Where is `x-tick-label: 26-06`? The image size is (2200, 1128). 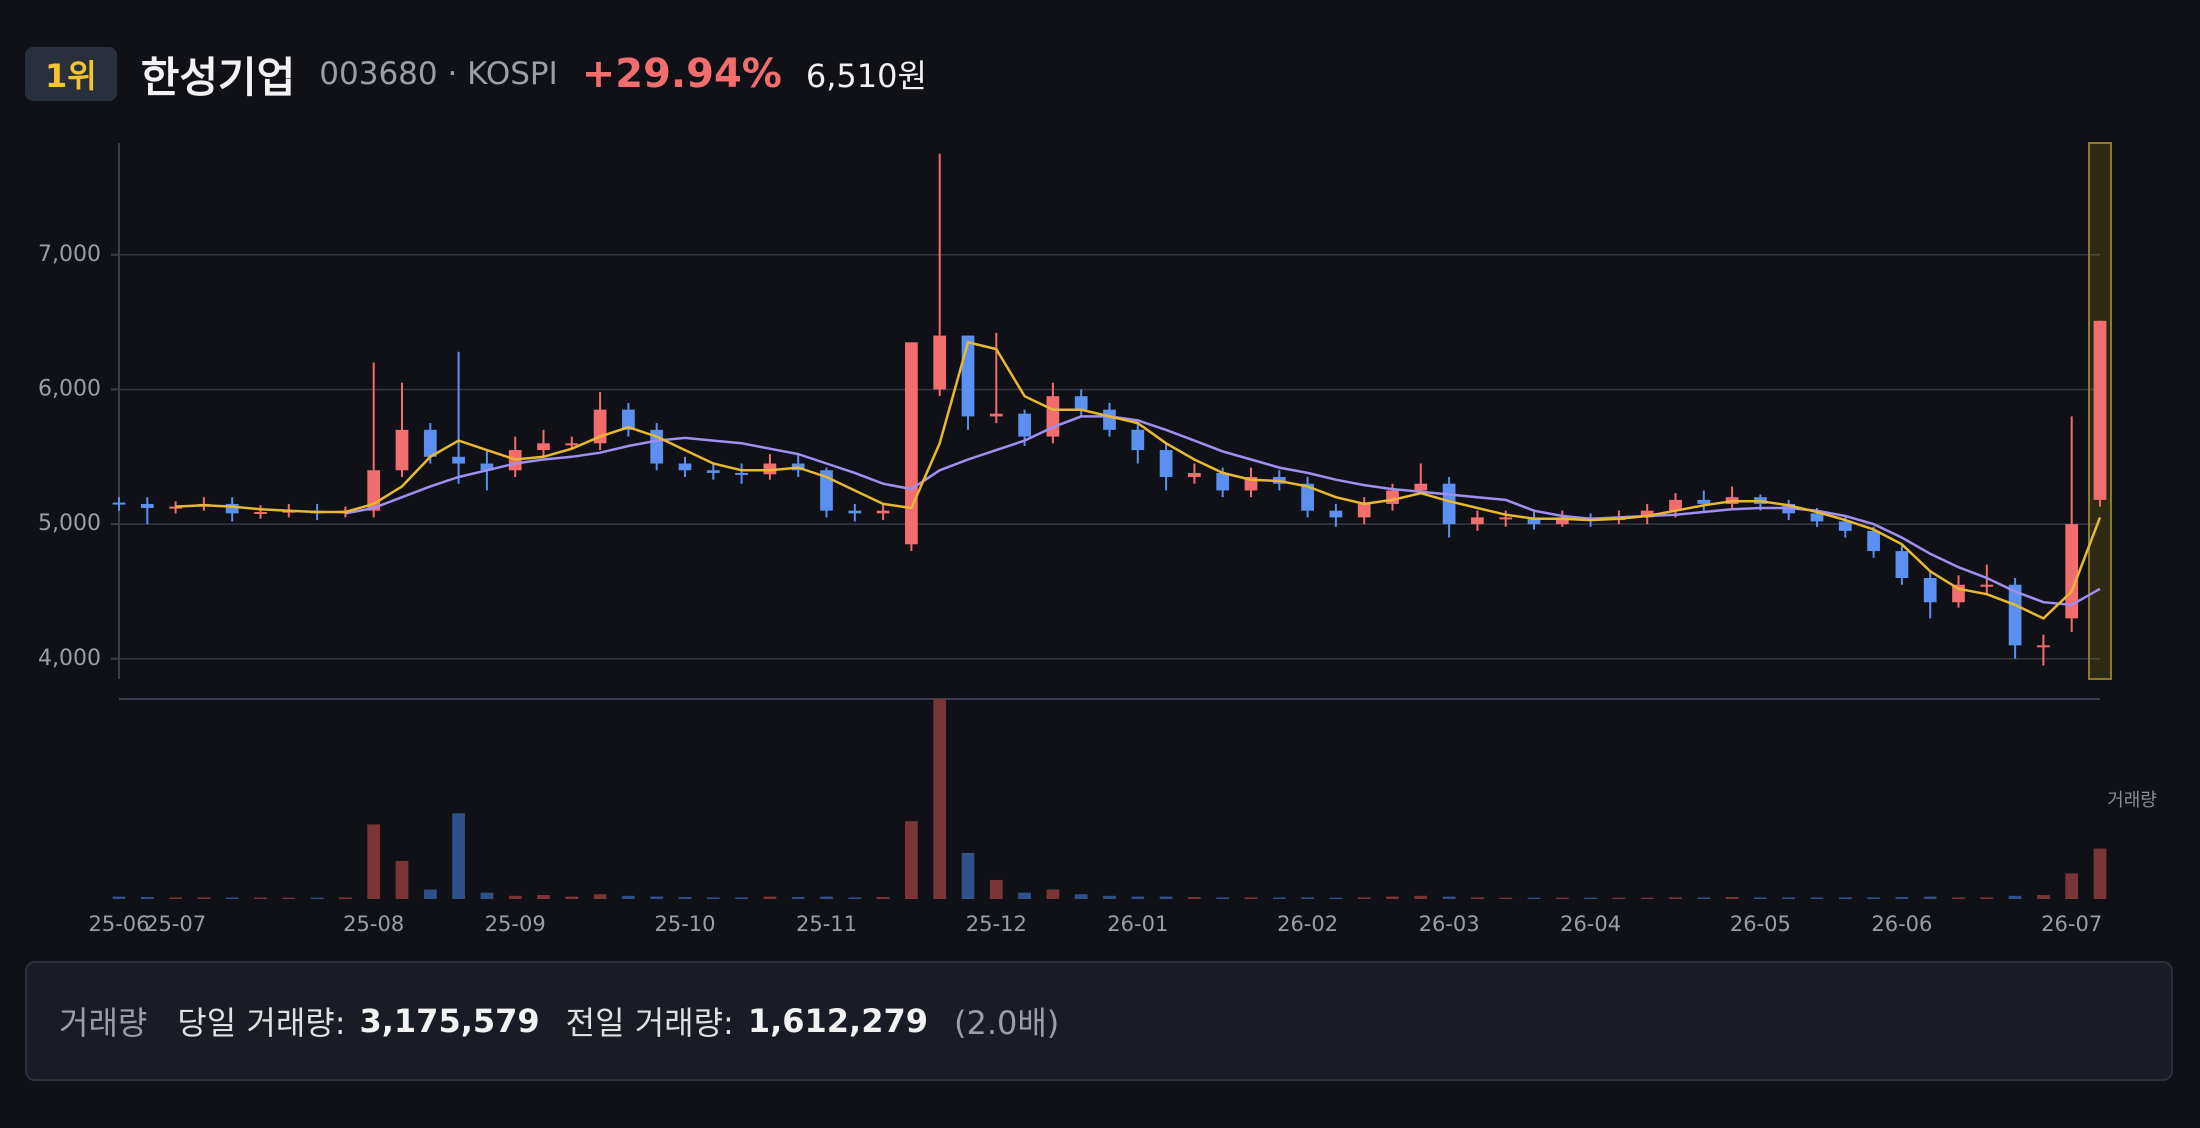
x-tick-label: 26-06 is located at coordinates (1901, 924).